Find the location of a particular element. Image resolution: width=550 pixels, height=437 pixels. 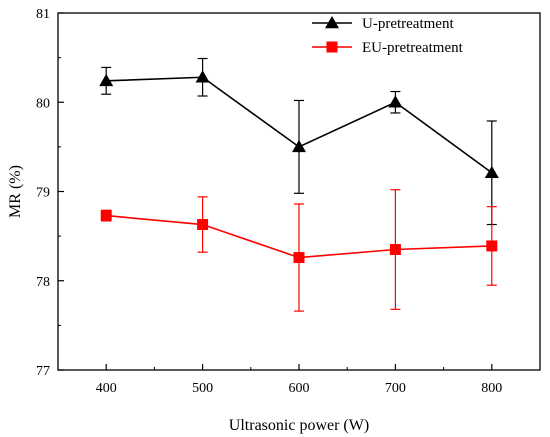

y-tick-label: 79 is located at coordinates (43, 193).